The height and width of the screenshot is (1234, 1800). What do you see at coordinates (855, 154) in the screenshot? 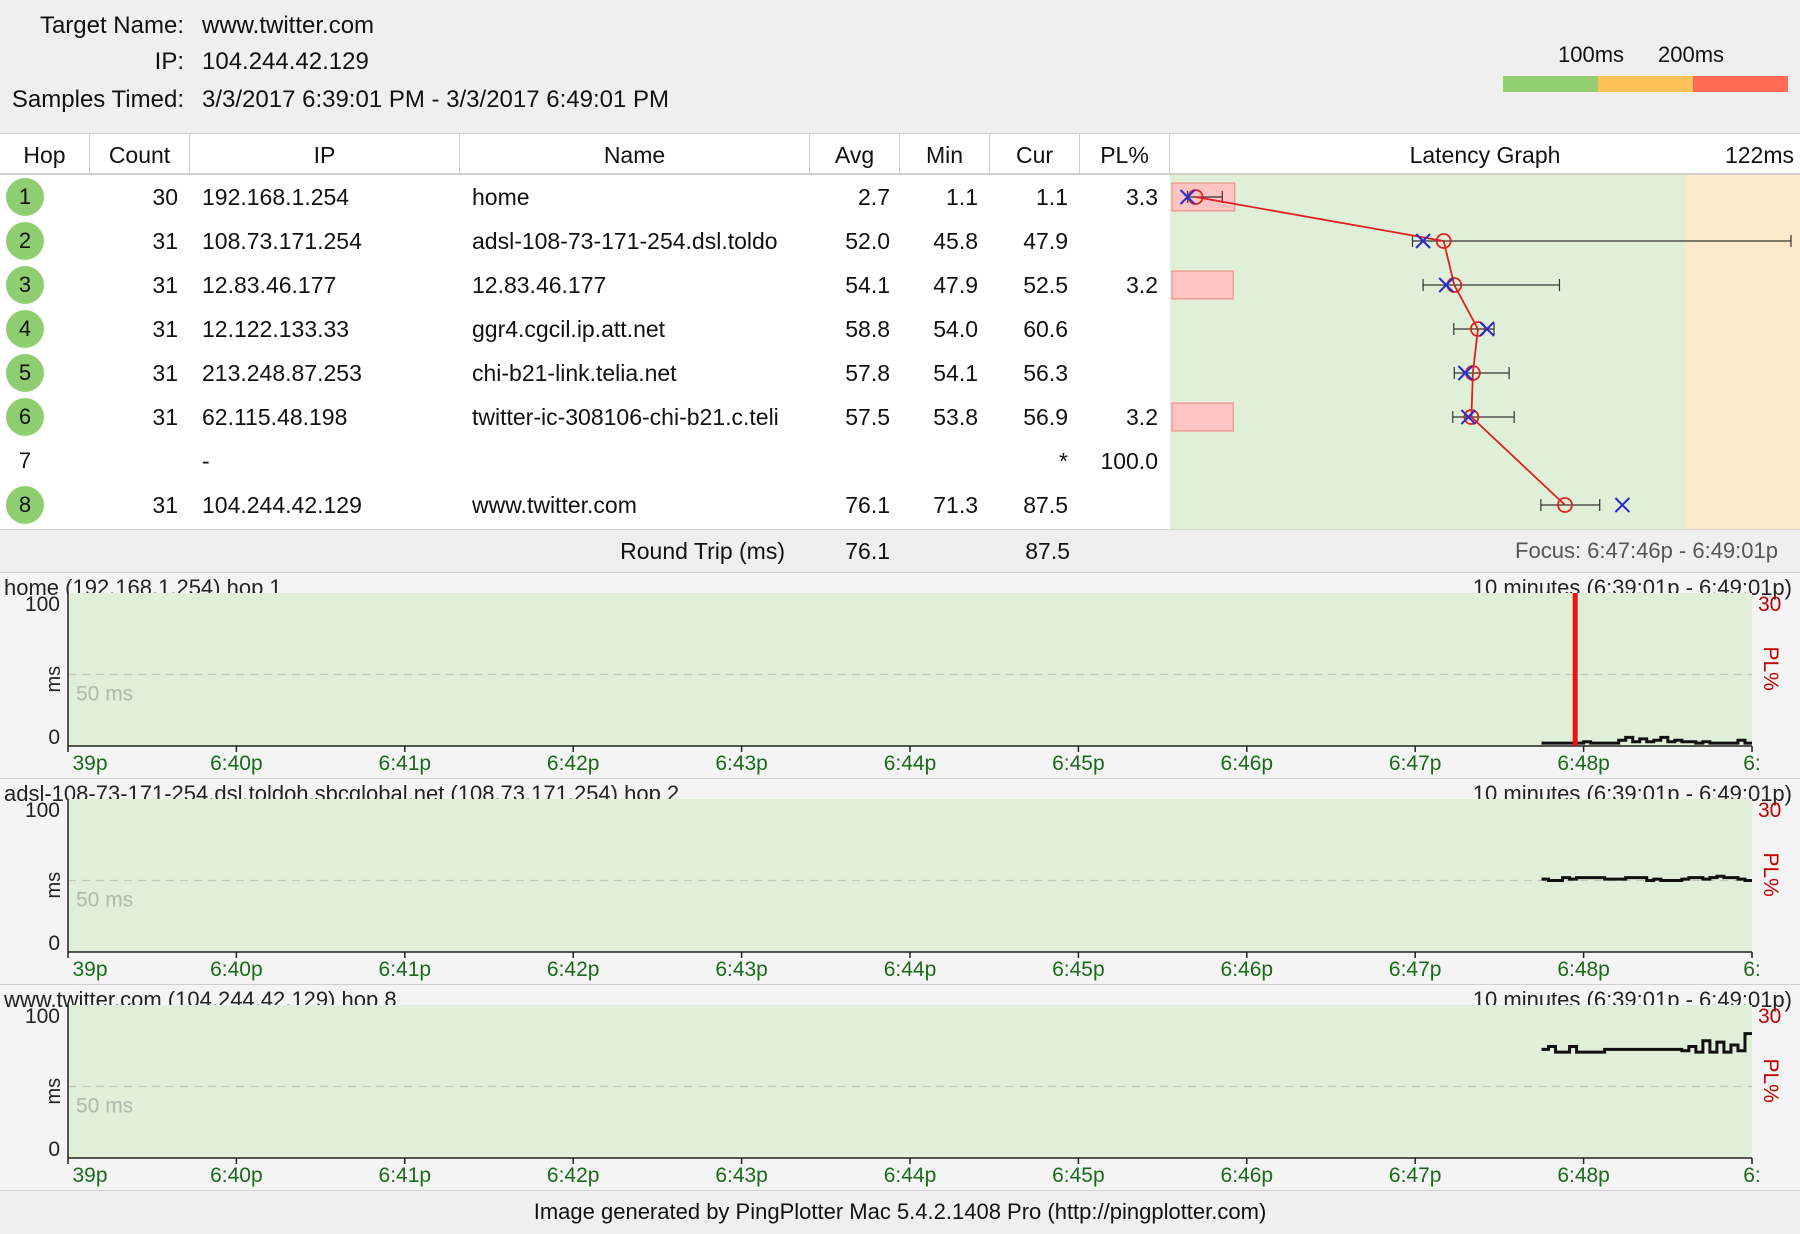
I see `column-header-avg: Avg` at bounding box center [855, 154].